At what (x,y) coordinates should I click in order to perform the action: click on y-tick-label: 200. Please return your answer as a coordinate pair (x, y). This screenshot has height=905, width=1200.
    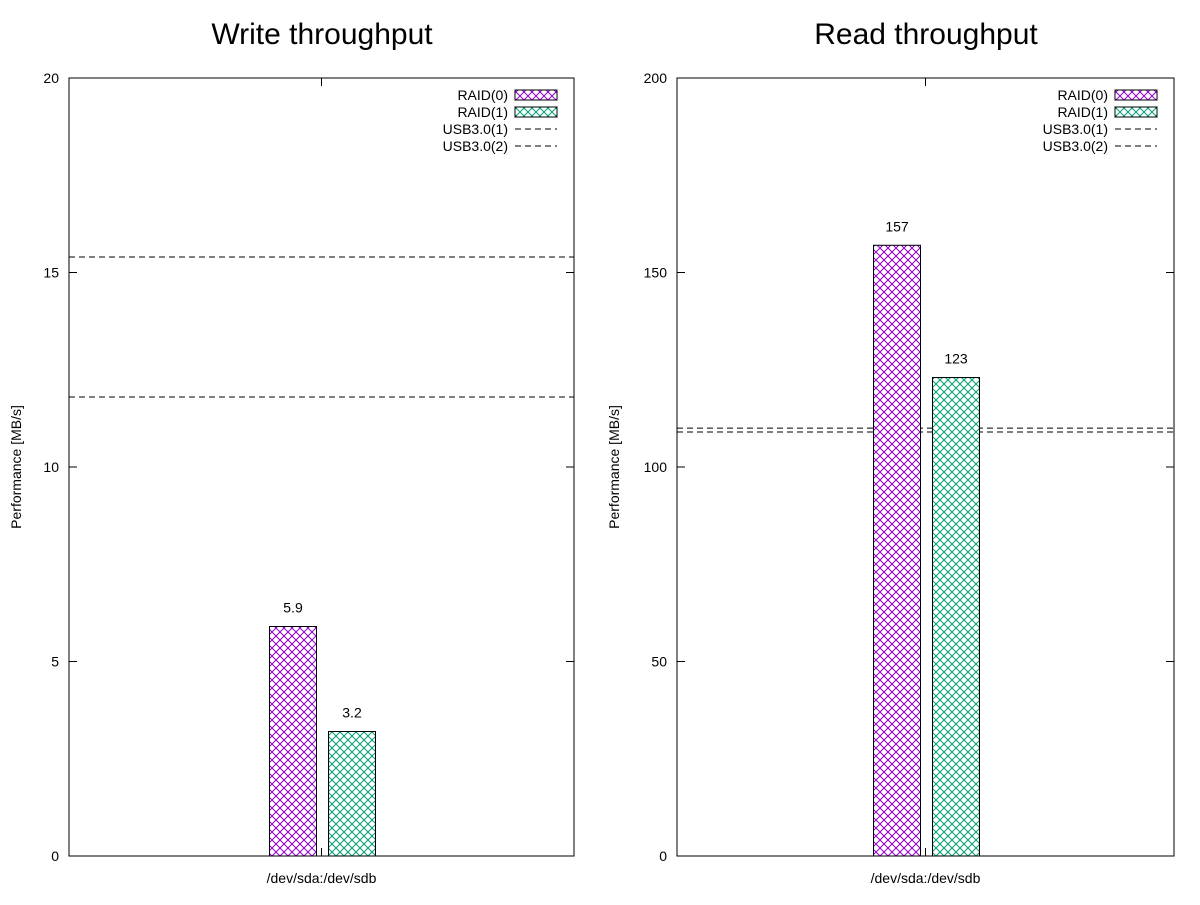
    Looking at the image, I should click on (656, 78).